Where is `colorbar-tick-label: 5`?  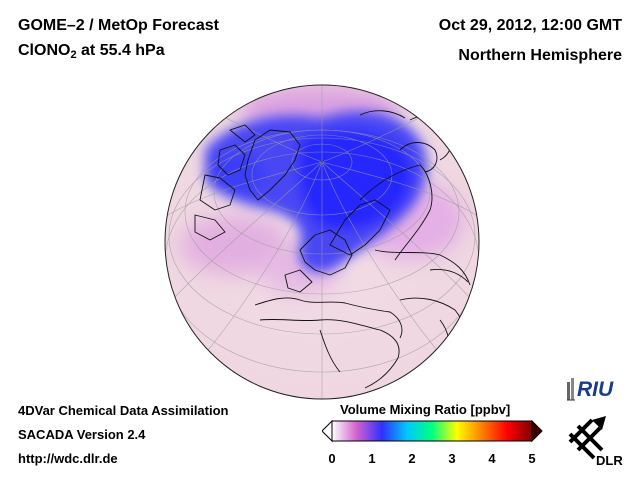
colorbar-tick-label: 5 is located at coordinates (532, 458).